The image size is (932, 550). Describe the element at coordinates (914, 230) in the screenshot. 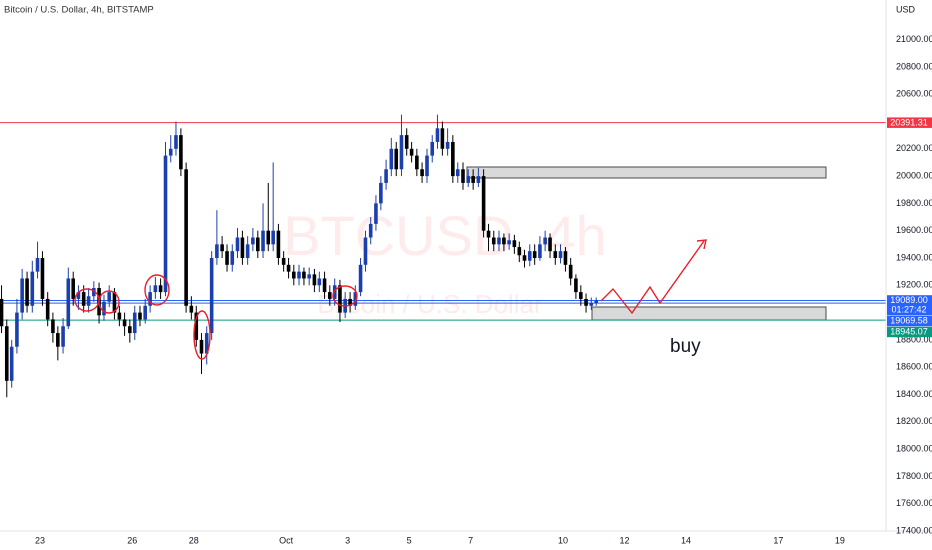

I see `y-tick-label: 19600.00` at that location.